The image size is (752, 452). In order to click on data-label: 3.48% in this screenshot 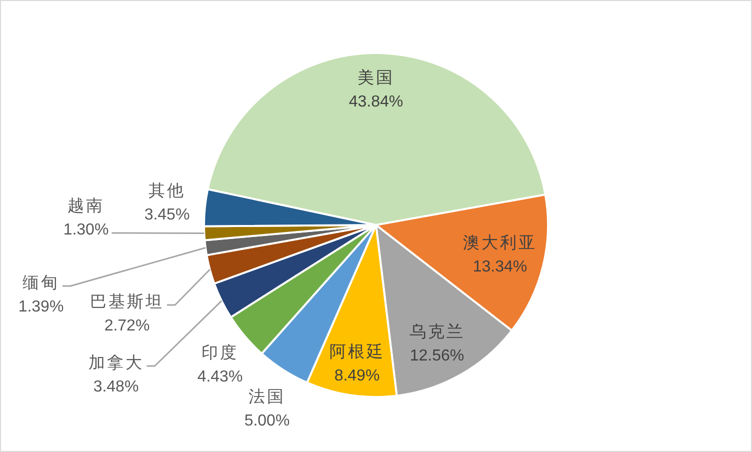, I will do `click(116, 387)`.